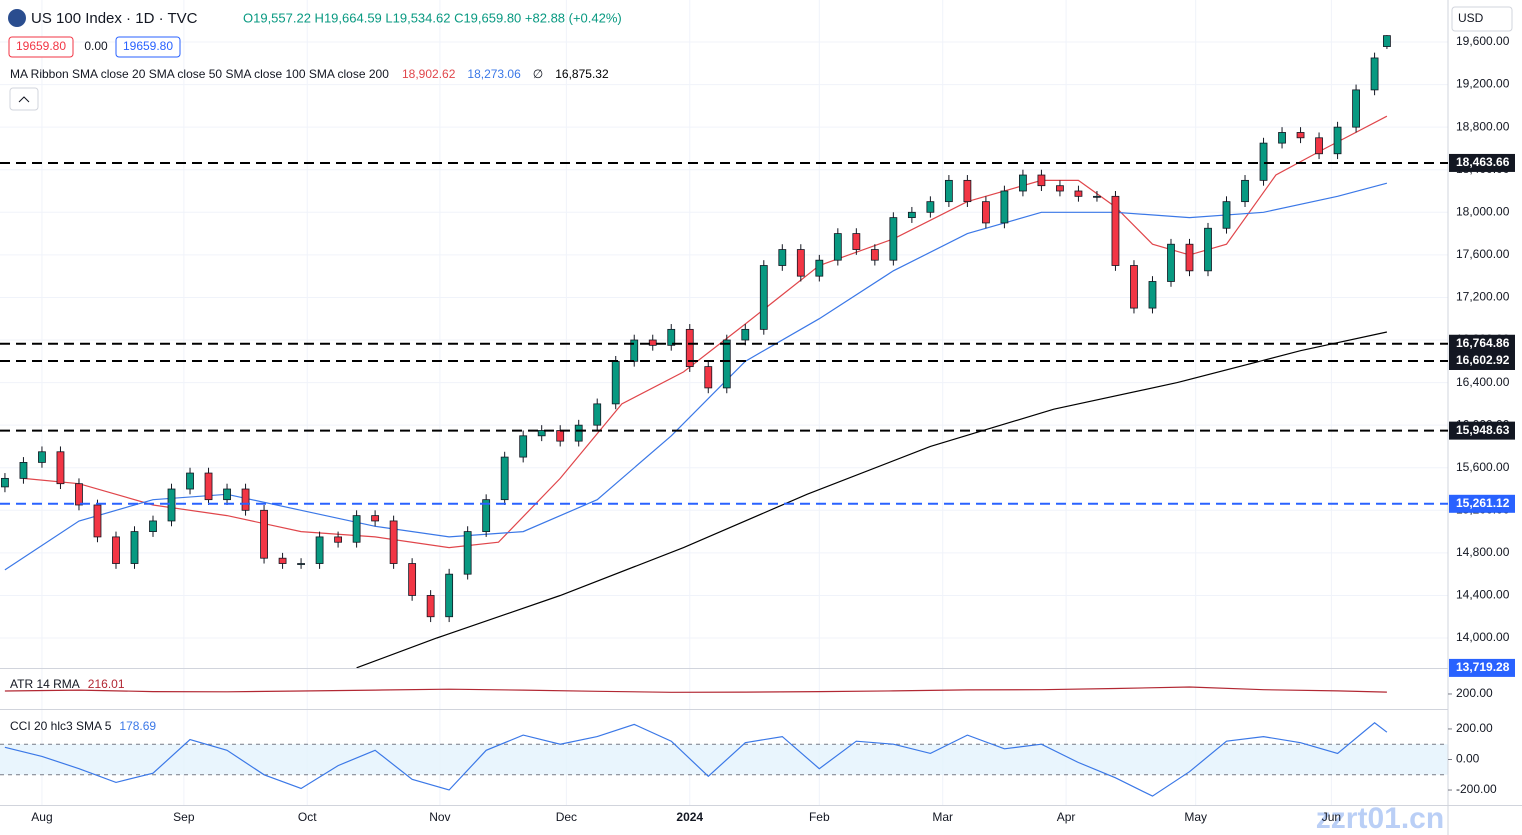 This screenshot has width=1522, height=835. I want to click on buy-box, so click(148, 47).